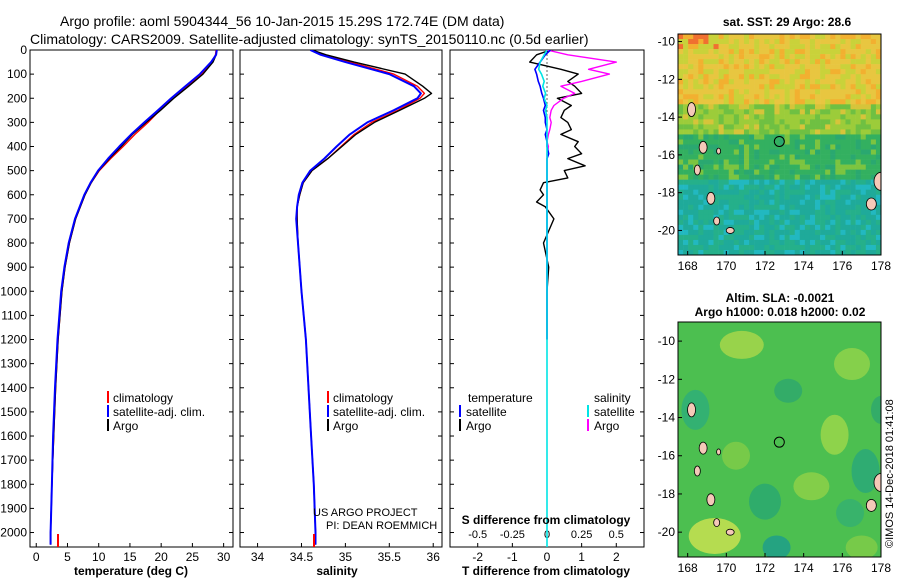  What do you see at coordinates (842, 568) in the screenshot?
I see `map-x-tick-label: 176` at bounding box center [842, 568].